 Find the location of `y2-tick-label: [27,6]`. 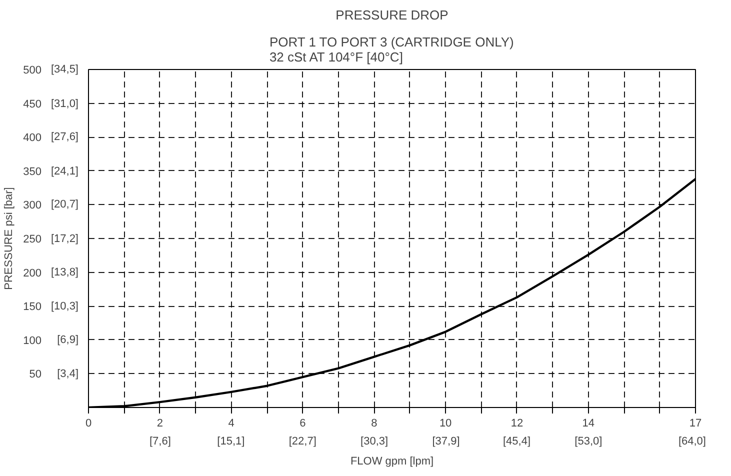

y2-tick-label: [27,6] is located at coordinates (64, 137).